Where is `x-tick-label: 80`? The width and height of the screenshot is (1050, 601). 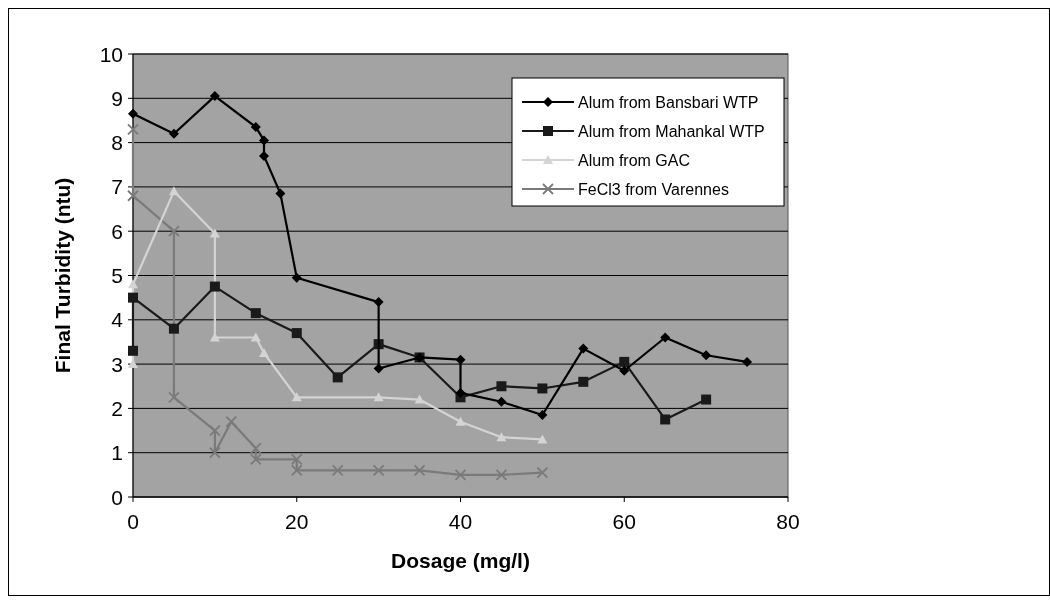
x-tick-label: 80 is located at coordinates (788, 521).